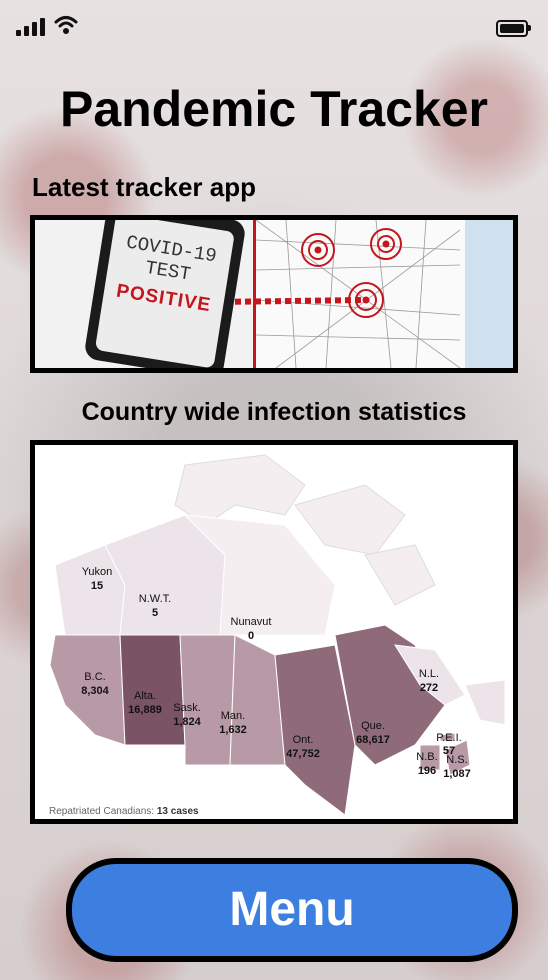 The image size is (548, 980). Describe the element at coordinates (290, 301) in the screenshot. I see `tracking-dotted-line` at that location.